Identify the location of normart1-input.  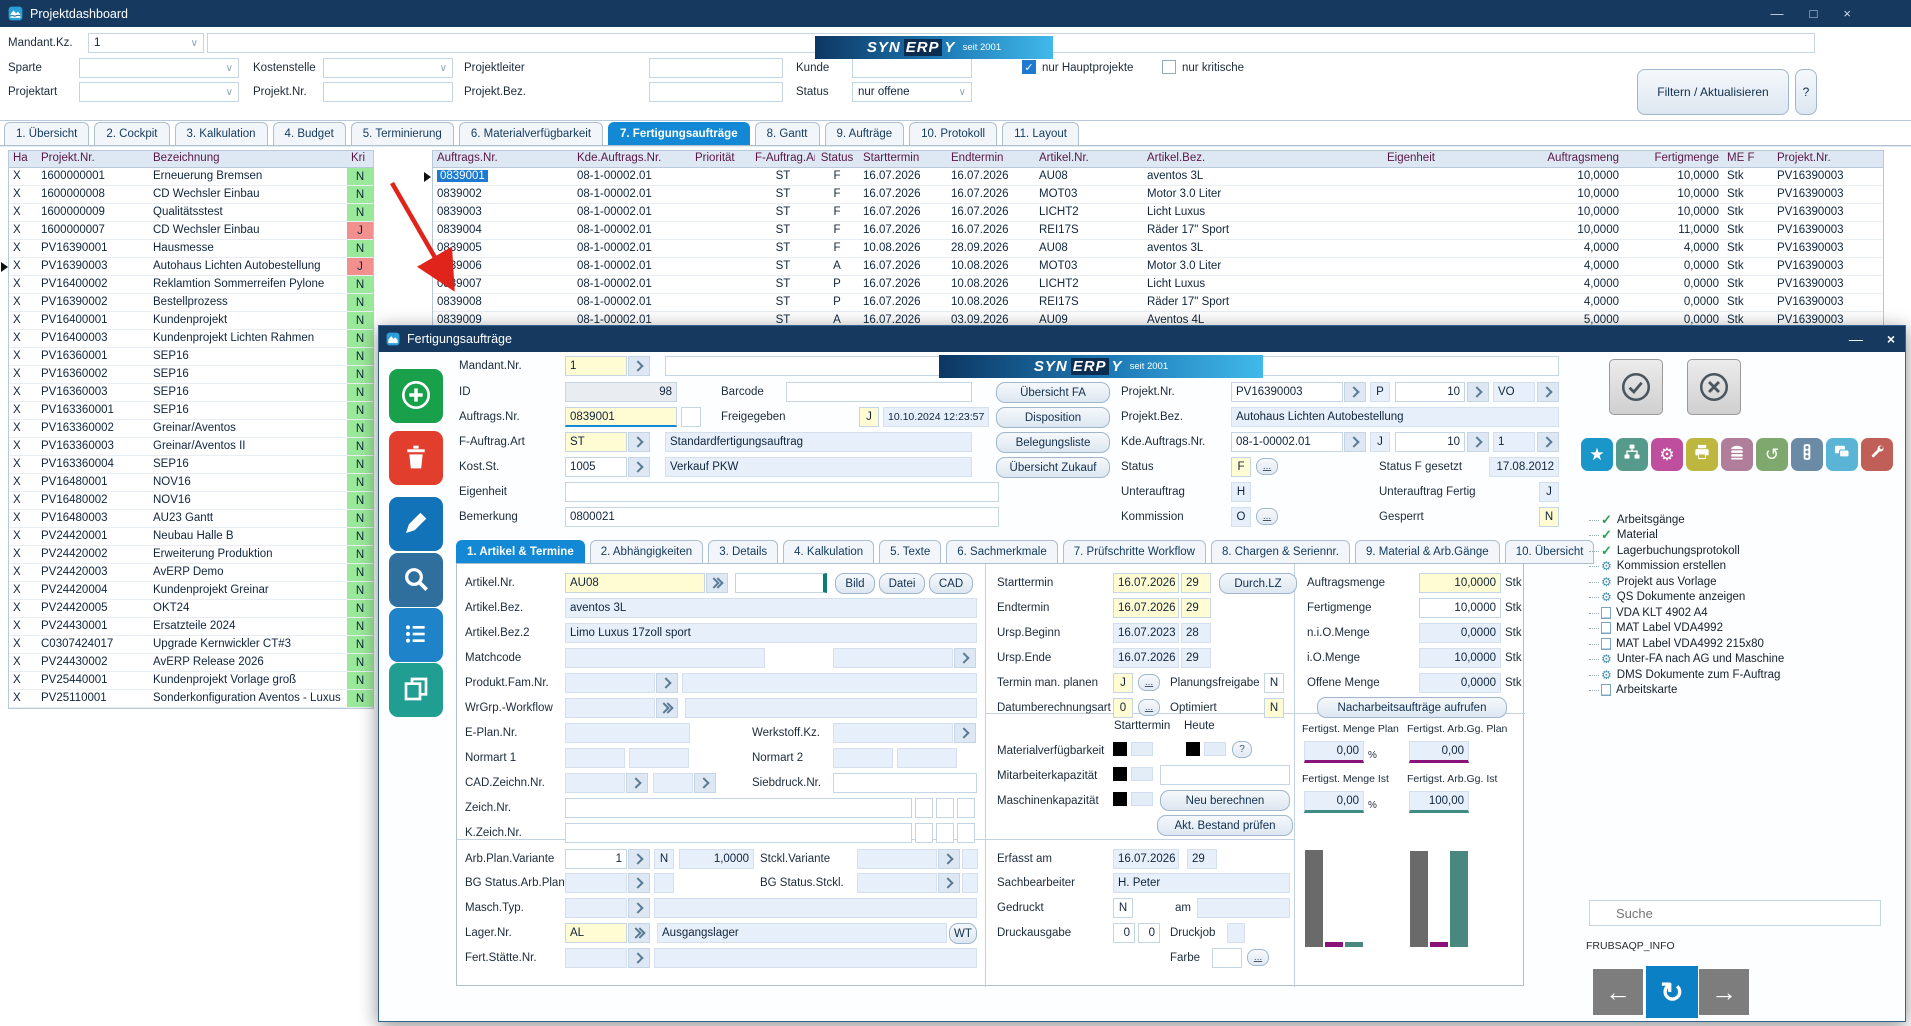
(595, 758).